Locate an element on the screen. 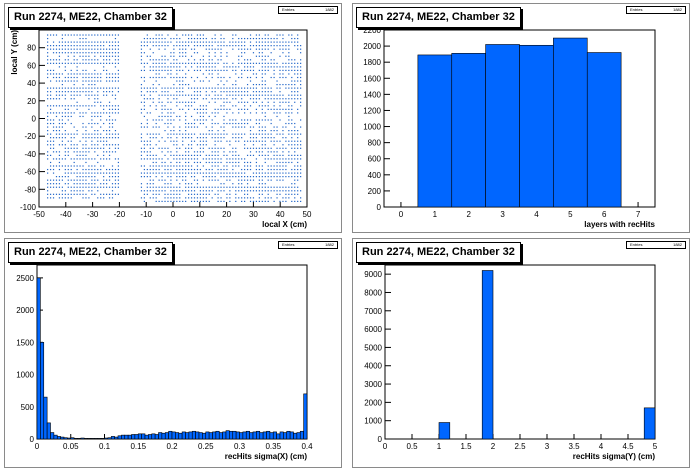 The height and width of the screenshot is (472, 696). stats-value-2: 1882 is located at coordinates (677, 9).